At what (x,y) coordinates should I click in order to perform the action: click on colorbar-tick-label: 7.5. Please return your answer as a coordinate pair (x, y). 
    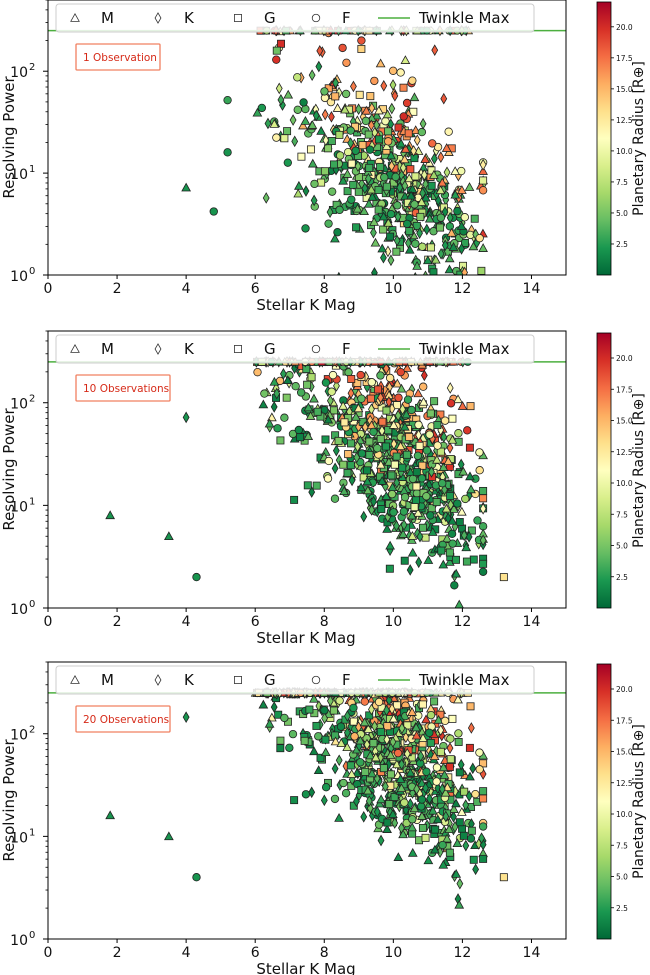
    Looking at the image, I should click on (622, 182).